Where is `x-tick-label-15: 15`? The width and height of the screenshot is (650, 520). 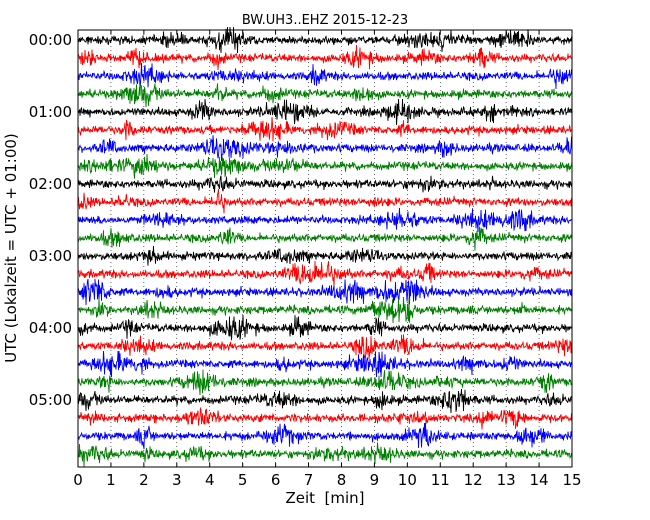
x-tick-label-15: 15 is located at coordinates (571, 480).